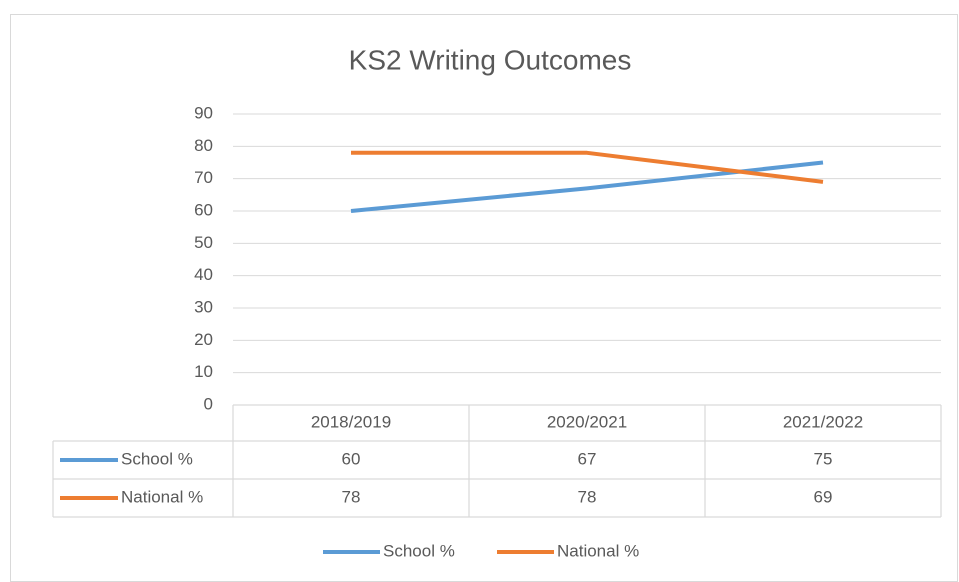  What do you see at coordinates (157, 458) in the screenshot?
I see `table-row-label: School %` at bounding box center [157, 458].